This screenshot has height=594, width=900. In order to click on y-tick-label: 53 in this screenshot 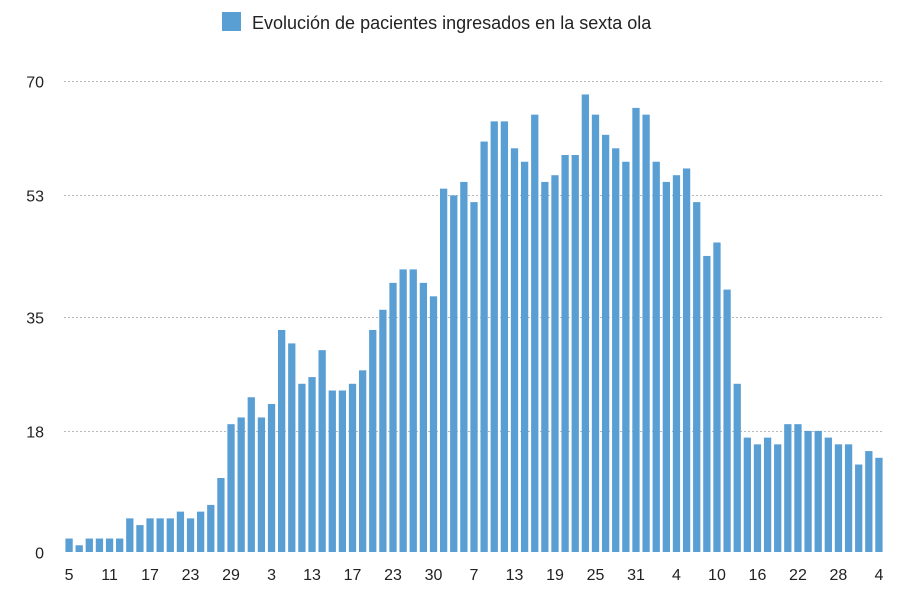, I will do `click(35, 197)`.